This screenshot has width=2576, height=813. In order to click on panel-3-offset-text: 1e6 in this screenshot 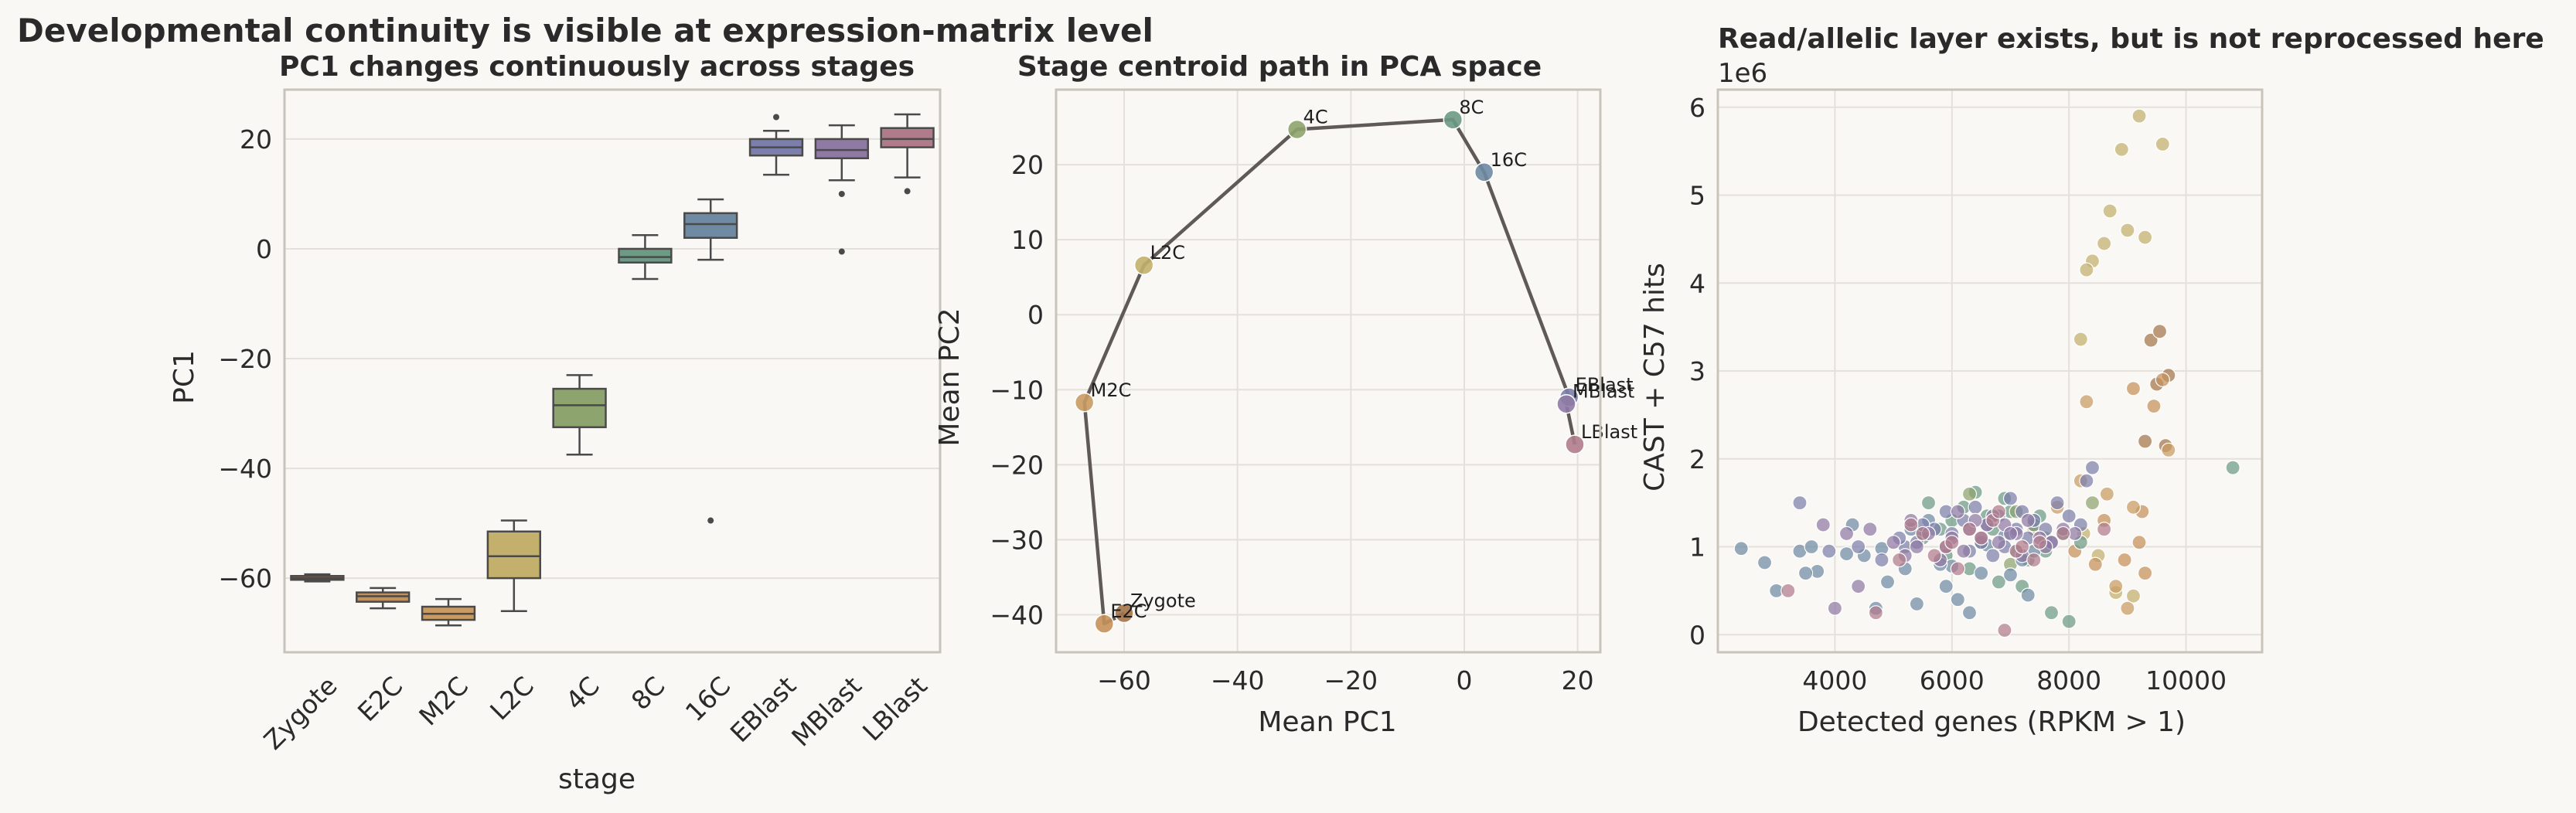, I will do `click(1743, 73)`.